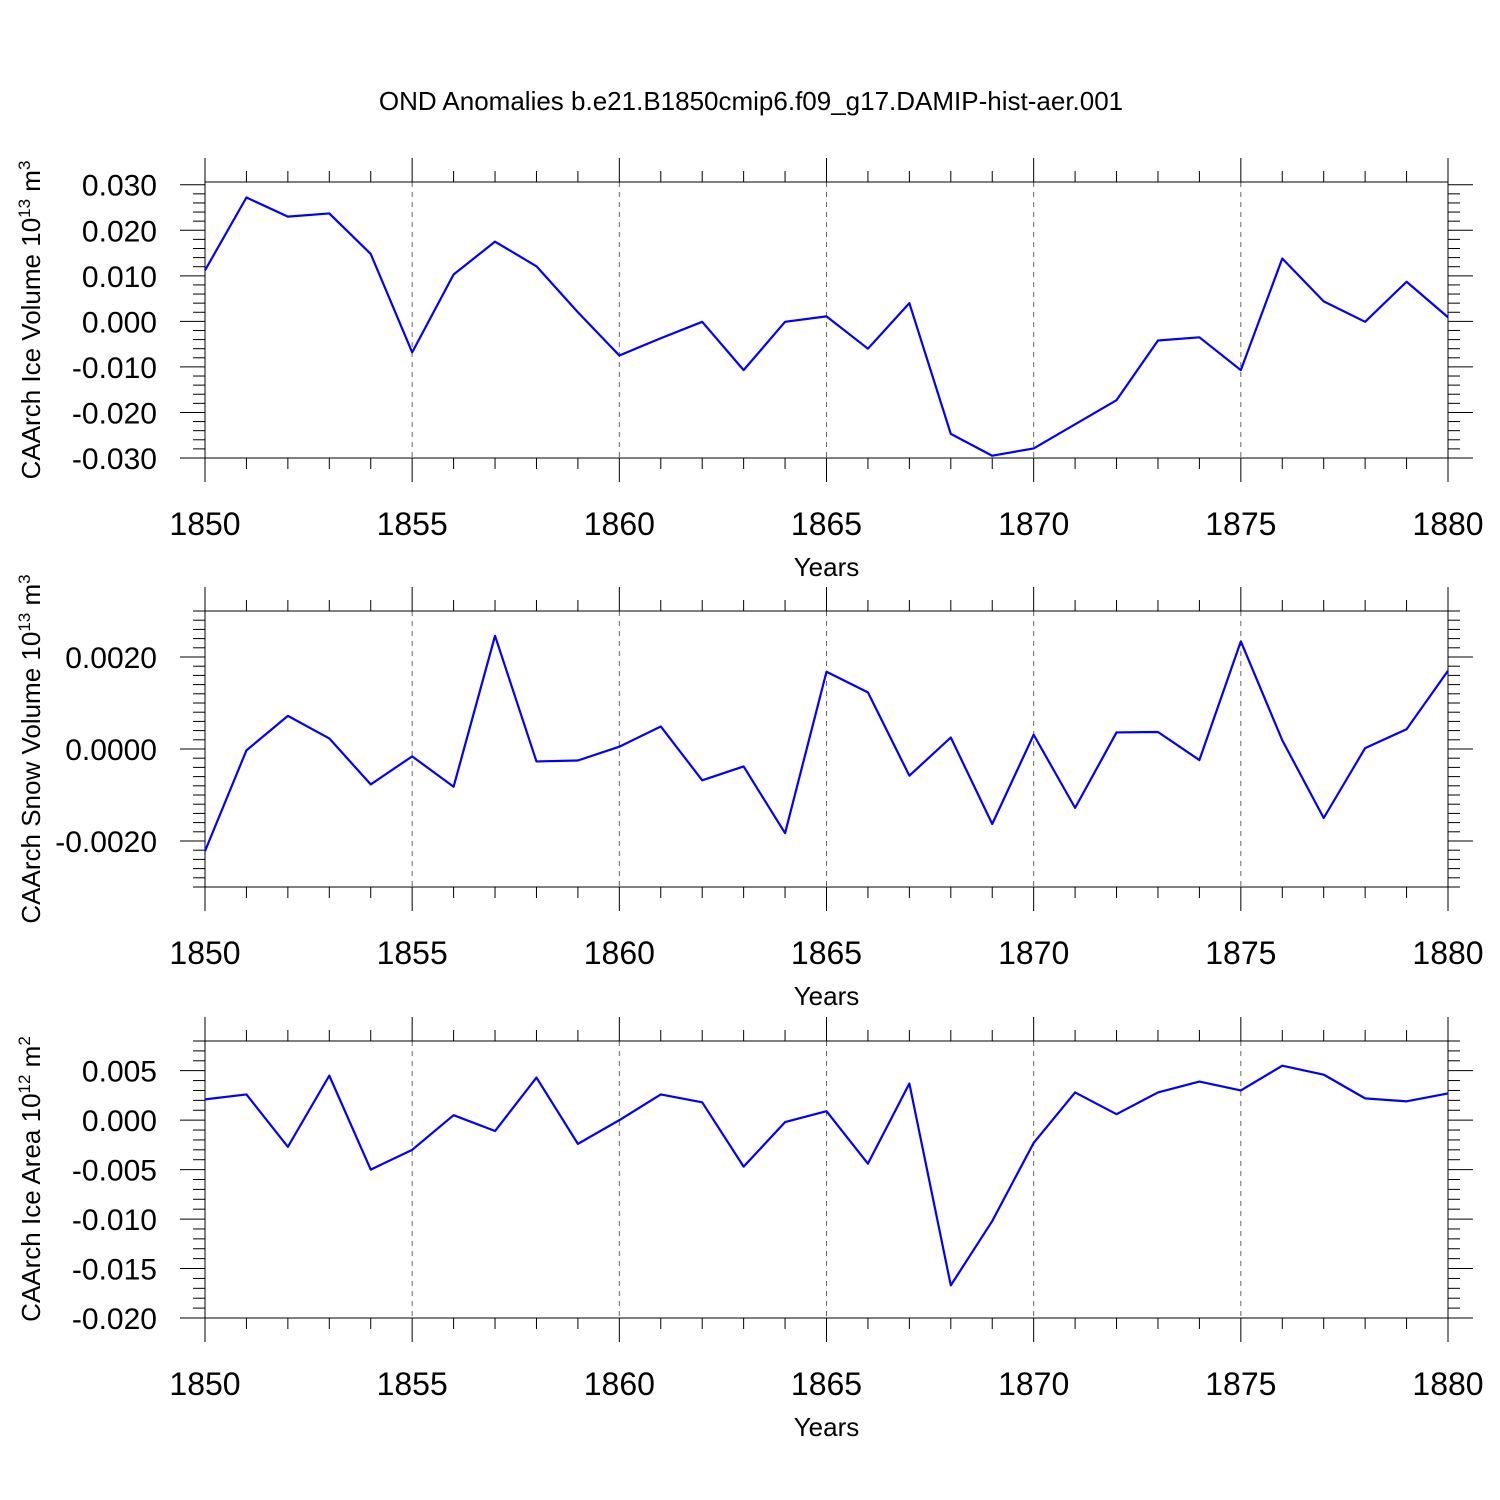 Image resolution: width=1500 pixels, height=1500 pixels. Describe the element at coordinates (114, 459) in the screenshot. I see `y-tick-label: -0.030` at that location.